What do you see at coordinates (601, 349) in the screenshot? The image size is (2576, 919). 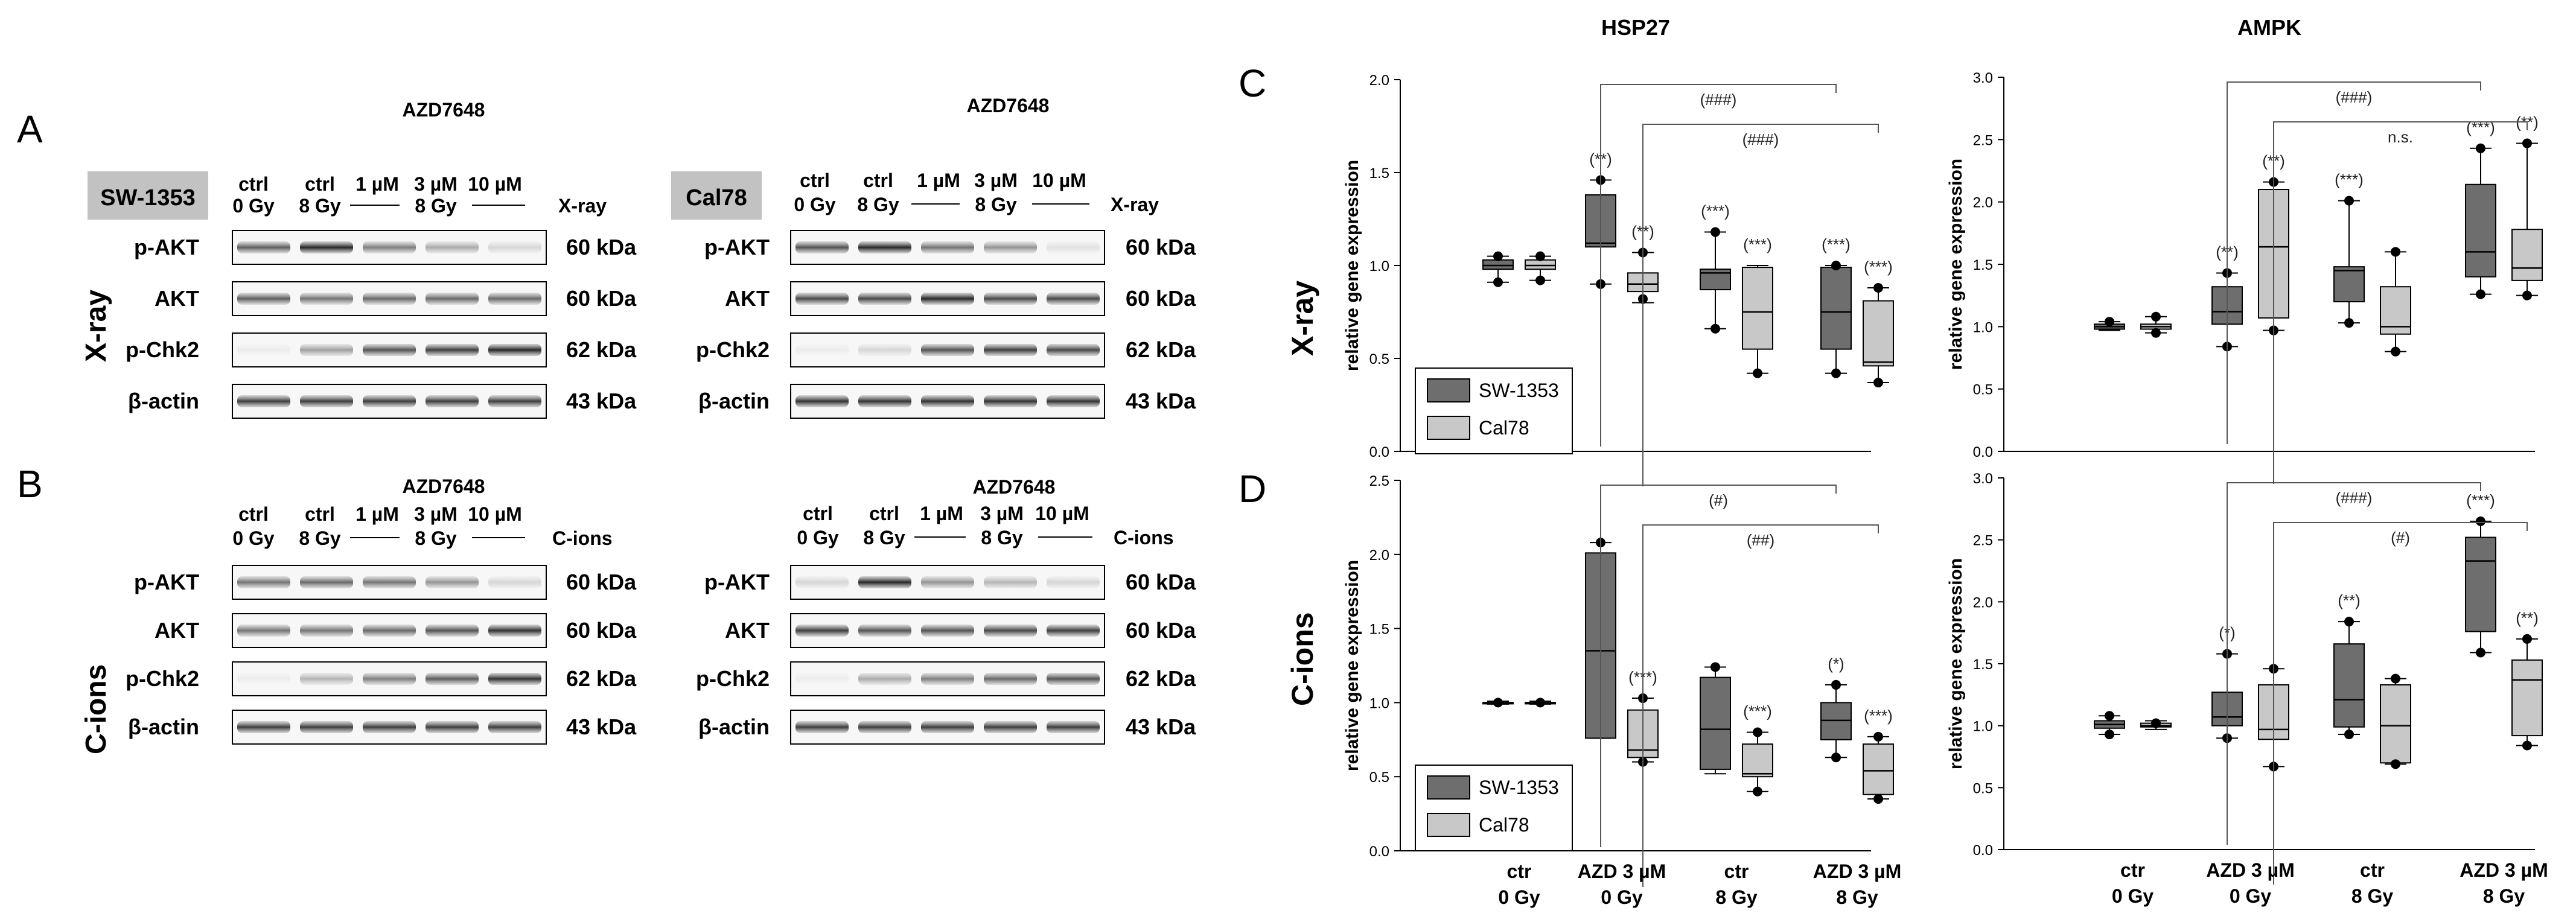 I see `blot-kda-label: 62 kDa` at bounding box center [601, 349].